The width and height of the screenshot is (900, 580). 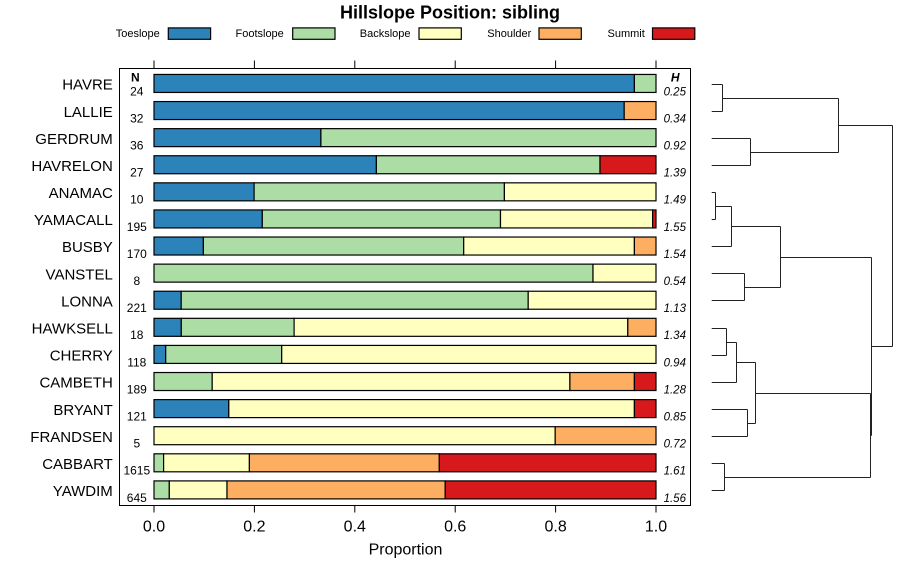 I want to click on svg-text: 24, so click(x=137, y=91).